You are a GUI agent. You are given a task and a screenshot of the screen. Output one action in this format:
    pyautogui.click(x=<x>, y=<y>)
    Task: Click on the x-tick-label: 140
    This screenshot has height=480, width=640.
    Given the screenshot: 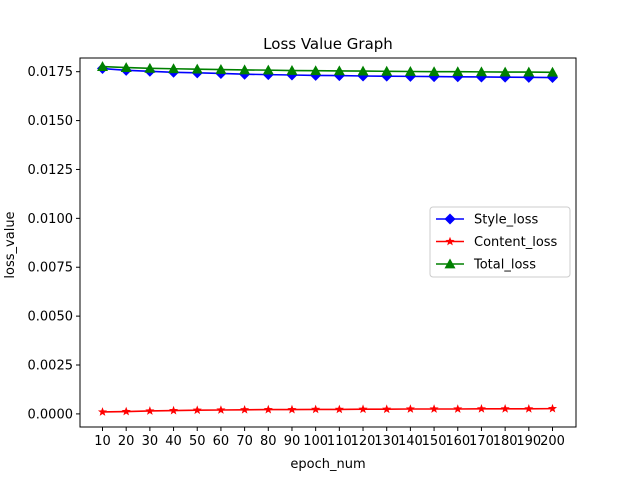 What is the action you would take?
    pyautogui.click(x=410, y=441)
    